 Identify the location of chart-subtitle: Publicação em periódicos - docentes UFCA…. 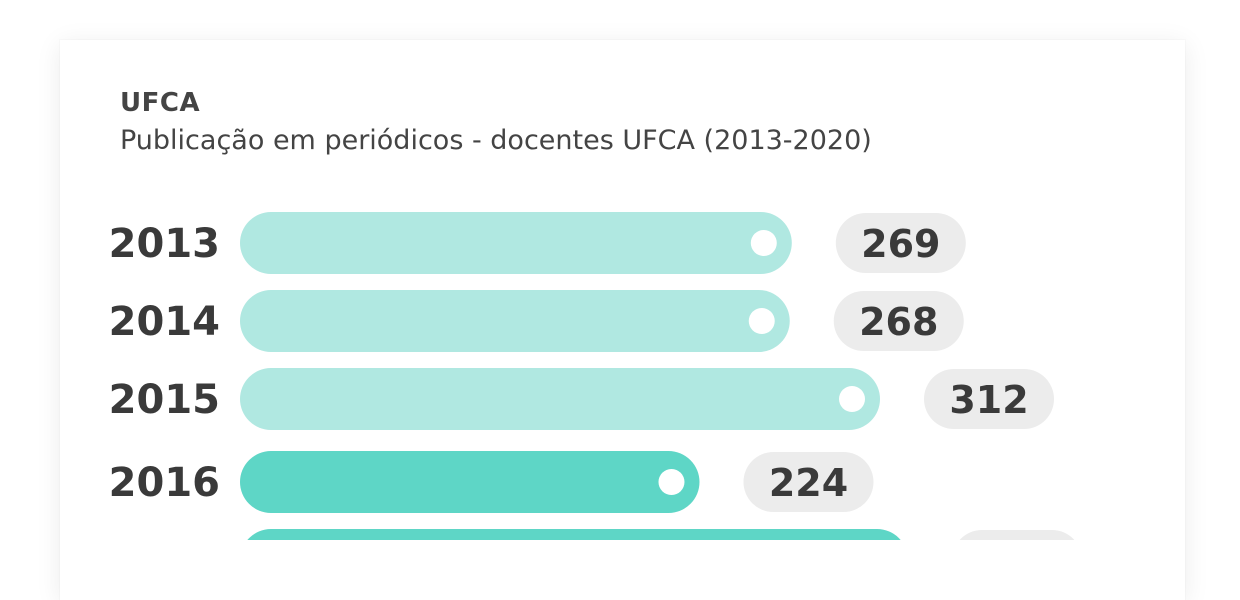
(496, 140).